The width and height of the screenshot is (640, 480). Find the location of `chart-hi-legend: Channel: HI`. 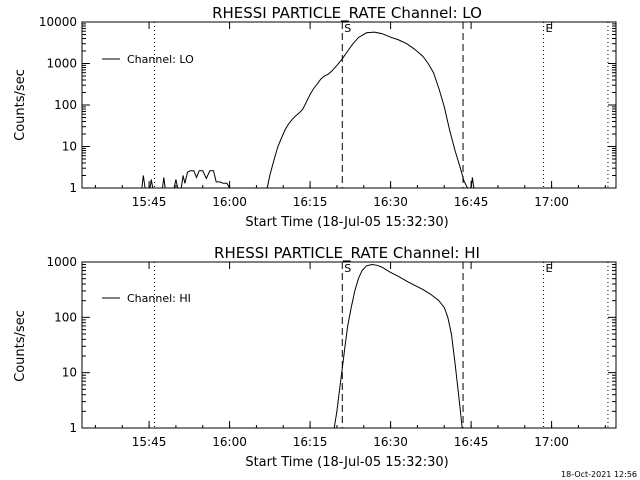

chart-hi-legend: Channel: HI is located at coordinates (146, 298).